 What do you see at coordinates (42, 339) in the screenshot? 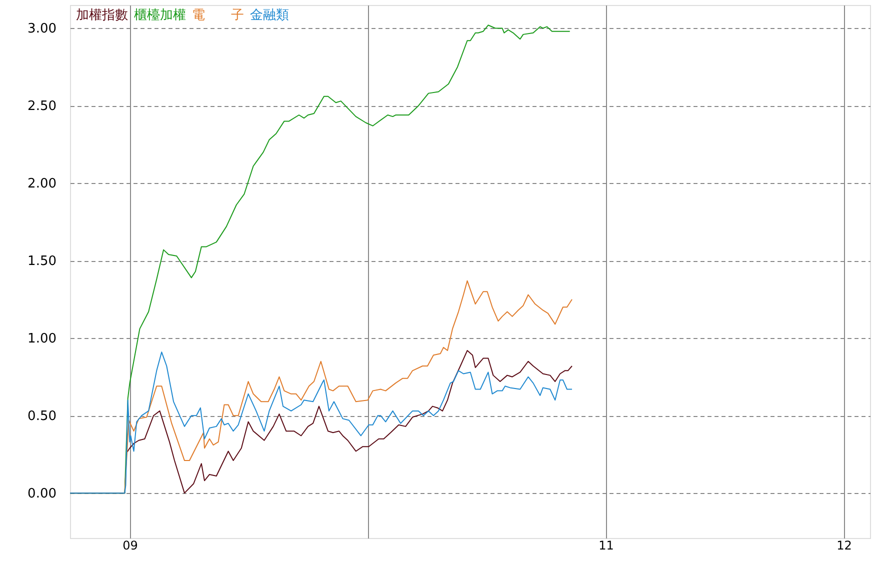
I see `y-tick-label: 1.00` at bounding box center [42, 339].